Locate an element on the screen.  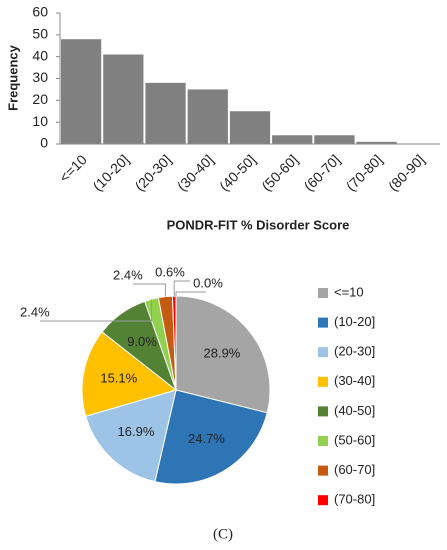
x-tick-label: (50-60] is located at coordinates (279, 172).